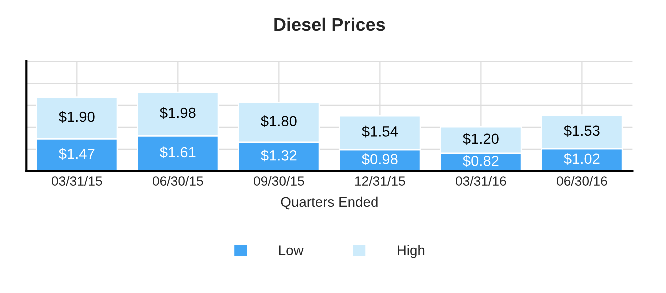 The image size is (666, 293). Describe the element at coordinates (582, 159) in the screenshot. I see `data-label: $1.02` at that location.